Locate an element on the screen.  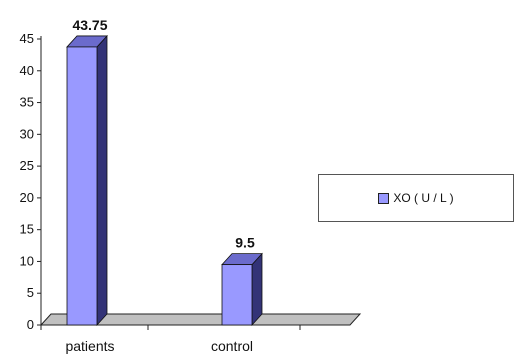
y-tick-label: 10 is located at coordinates (27, 260).